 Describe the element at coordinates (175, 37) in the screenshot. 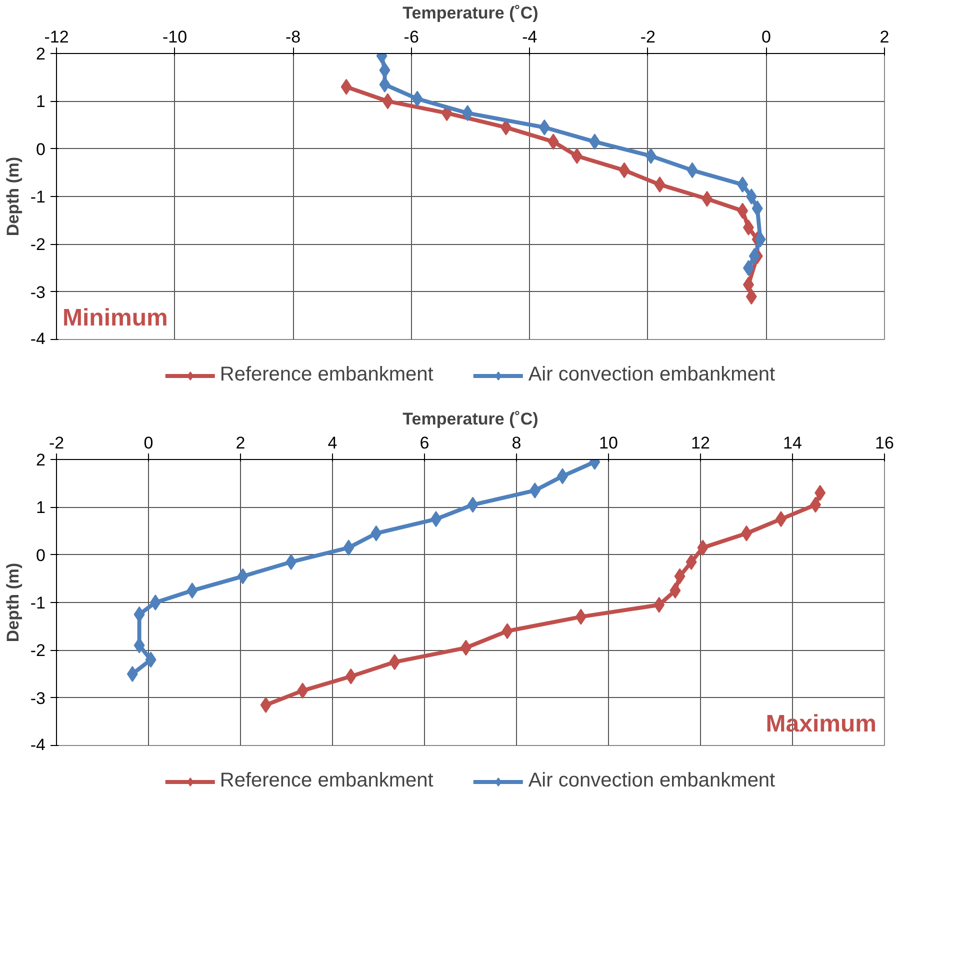

I see `x-tick-label: -10` at that location.